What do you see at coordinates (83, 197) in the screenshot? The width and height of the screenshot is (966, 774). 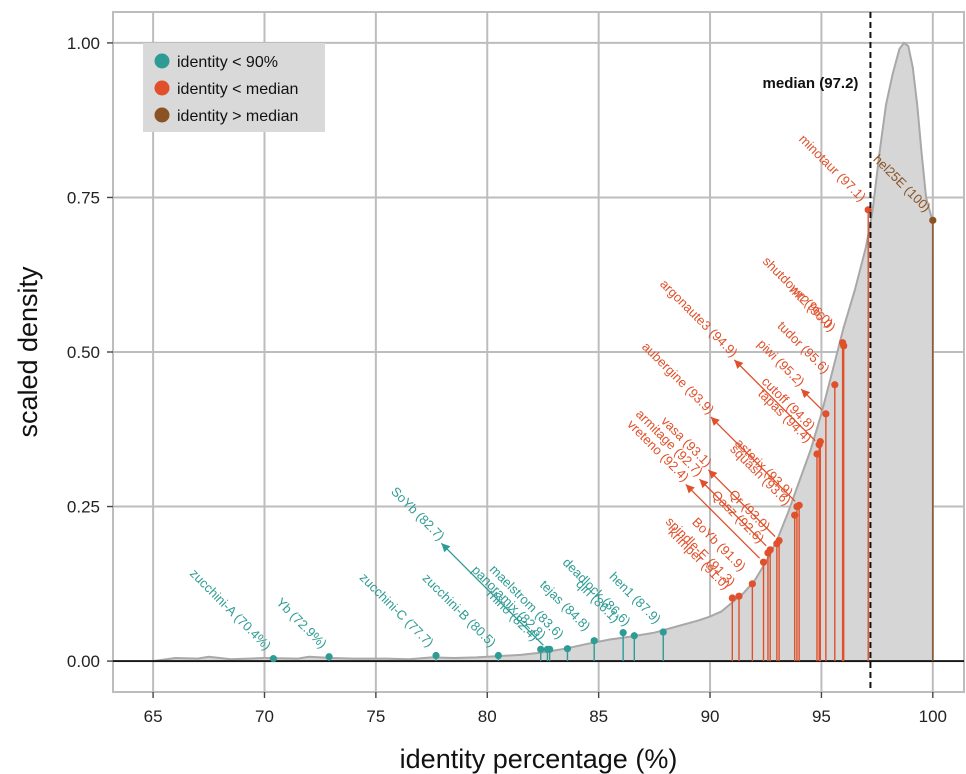 I see `y-tick-label: 0.75` at bounding box center [83, 197].